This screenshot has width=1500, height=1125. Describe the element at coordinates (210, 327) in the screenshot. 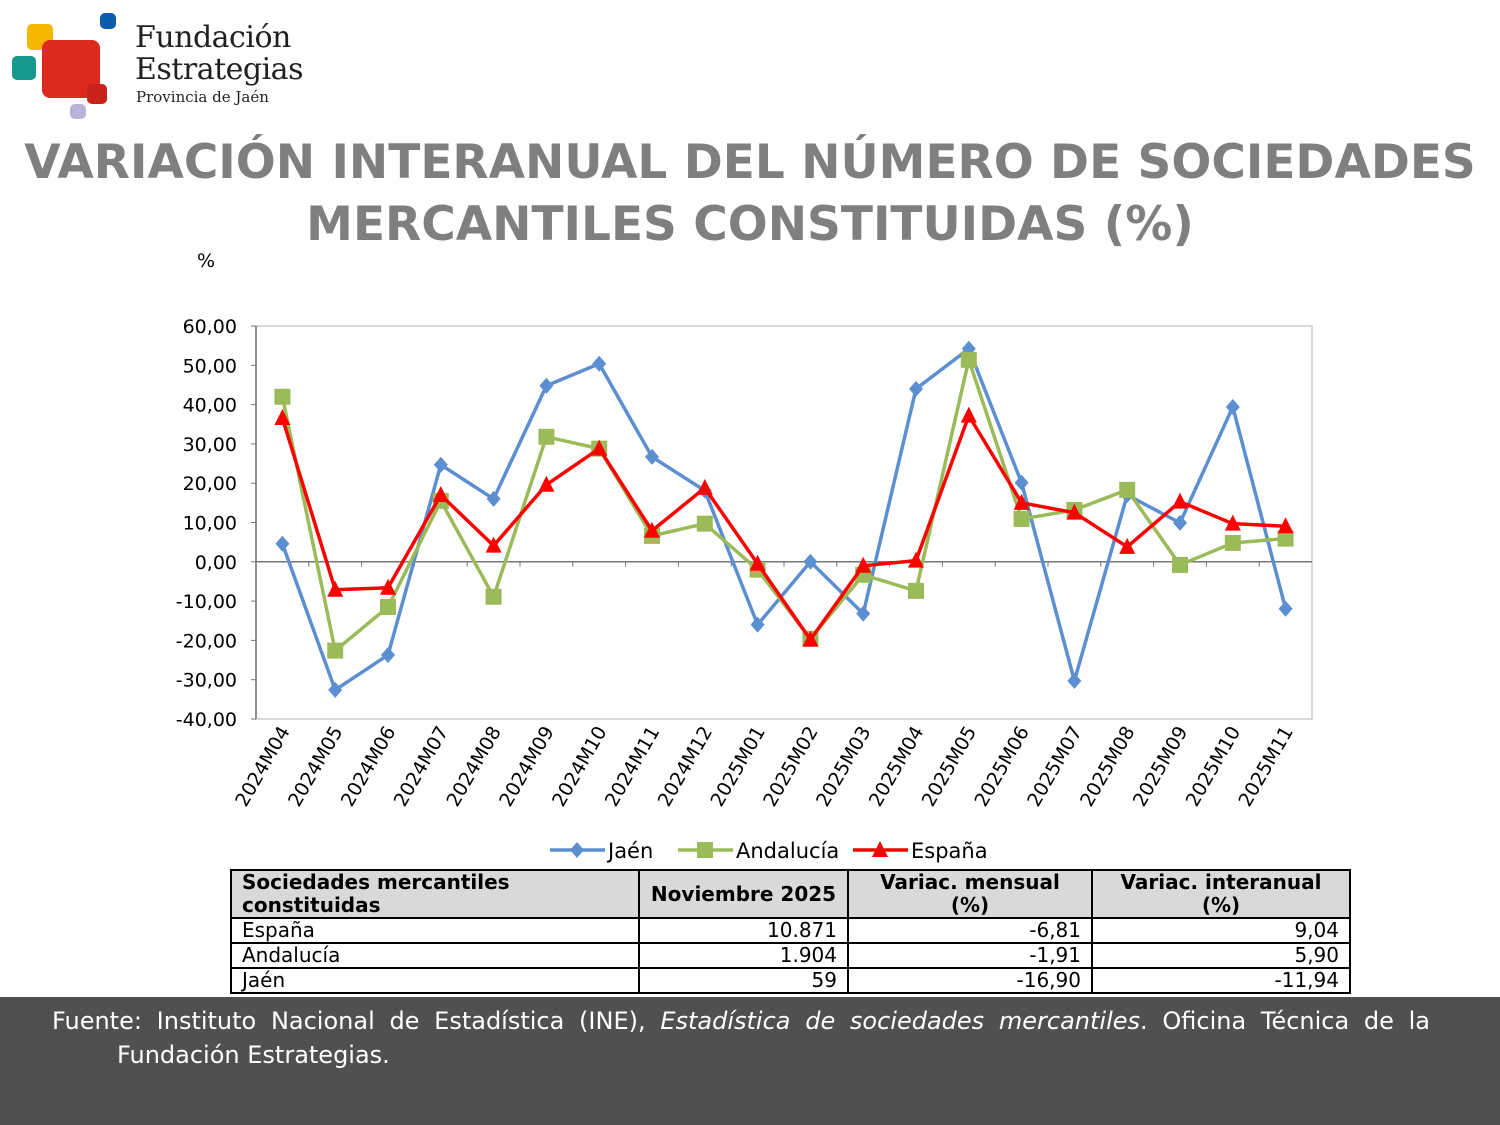

I see `y-tick-label: 60,00` at that location.